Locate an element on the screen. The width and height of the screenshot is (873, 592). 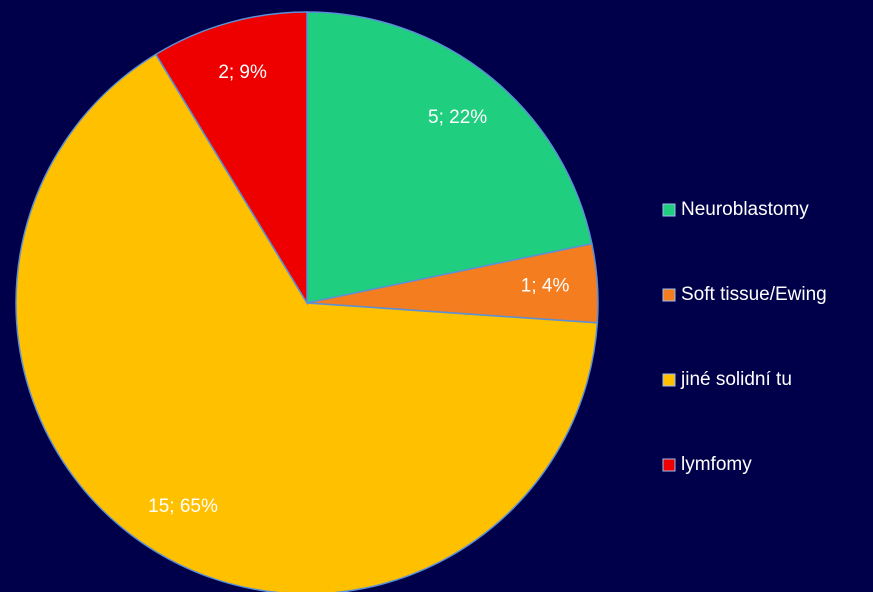
pie-slice is located at coordinates (231, 158).